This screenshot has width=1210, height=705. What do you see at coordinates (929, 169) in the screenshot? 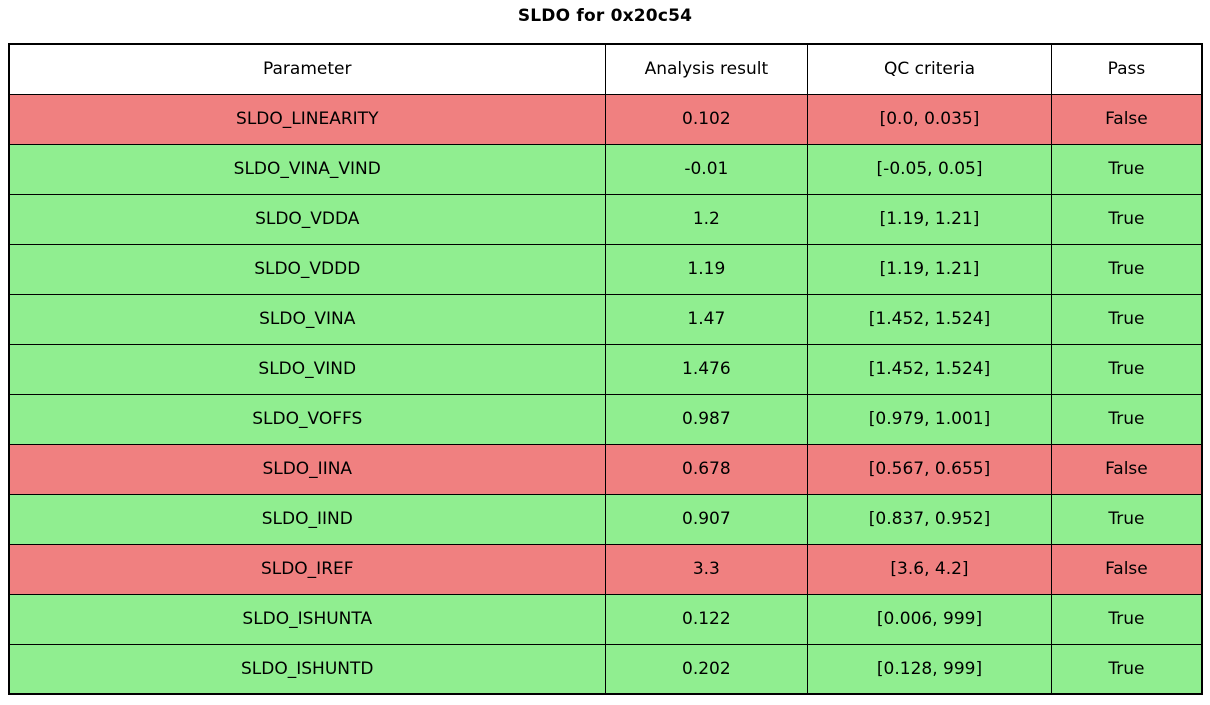
I see `cell-qc-criteria: [-0.05, 0.05]` at bounding box center [929, 169].